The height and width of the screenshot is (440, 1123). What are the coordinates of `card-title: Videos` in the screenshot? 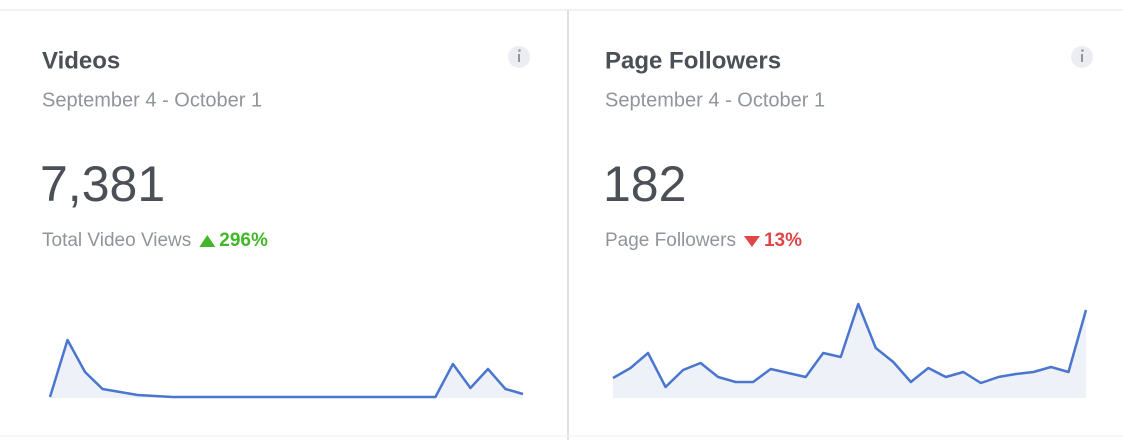 It's located at (81, 60).